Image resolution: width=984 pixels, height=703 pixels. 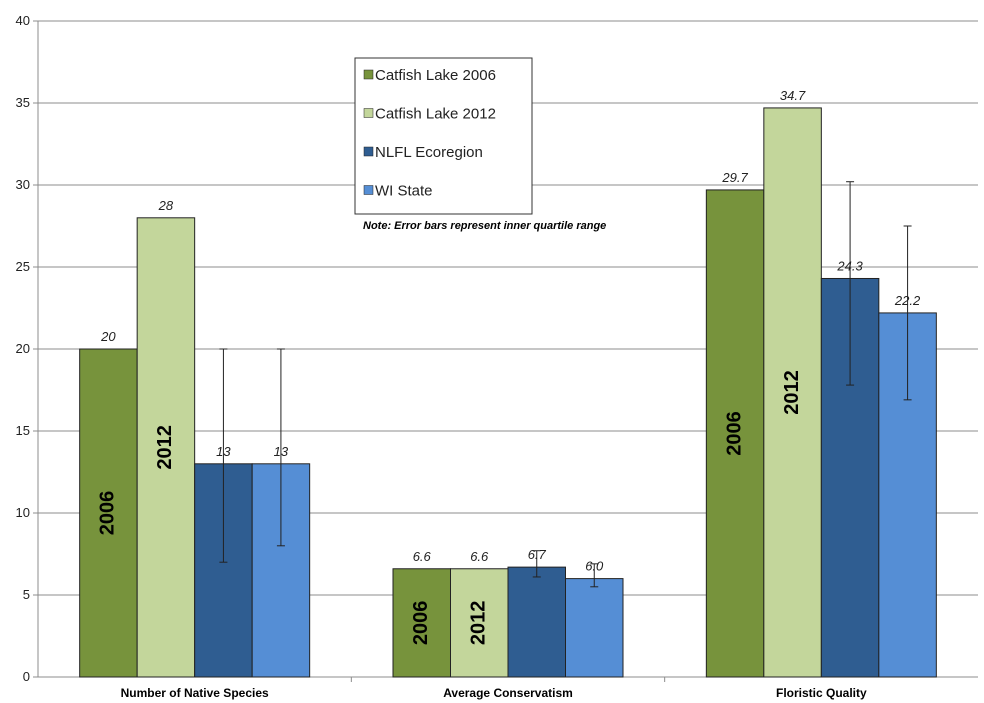 What do you see at coordinates (23, 184) in the screenshot?
I see `y-tick-label: 30` at bounding box center [23, 184].